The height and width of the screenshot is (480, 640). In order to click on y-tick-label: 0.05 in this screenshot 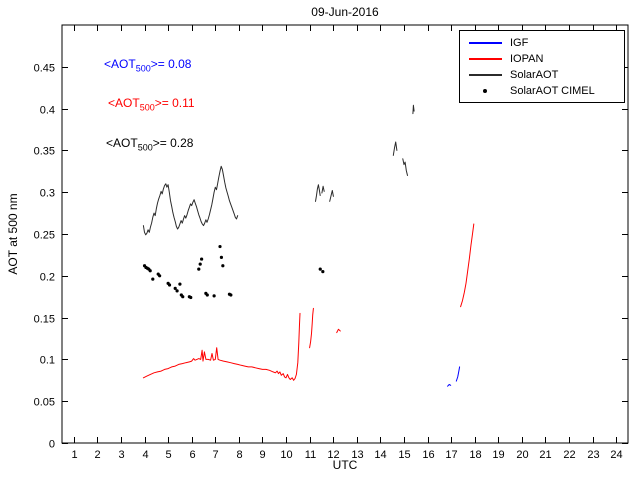, I will do `click(44, 403)`.